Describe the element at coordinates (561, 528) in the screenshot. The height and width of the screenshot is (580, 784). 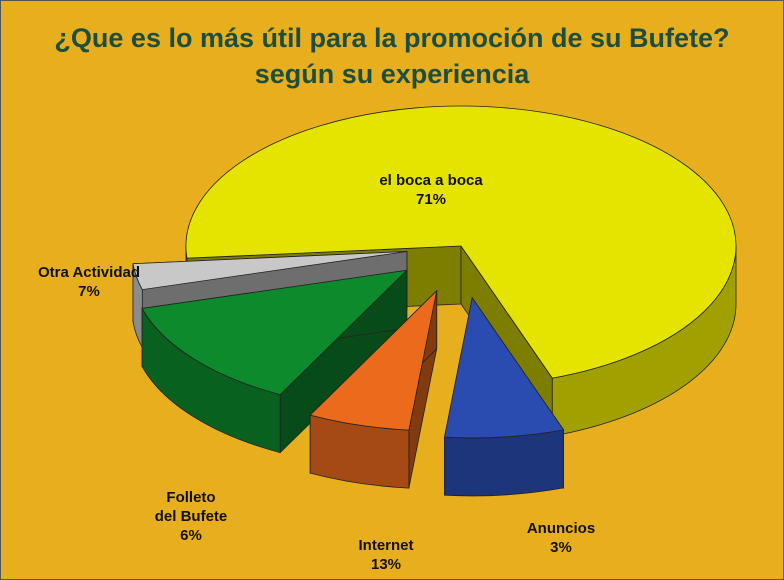
I see `category-label: Anuncios` at that location.